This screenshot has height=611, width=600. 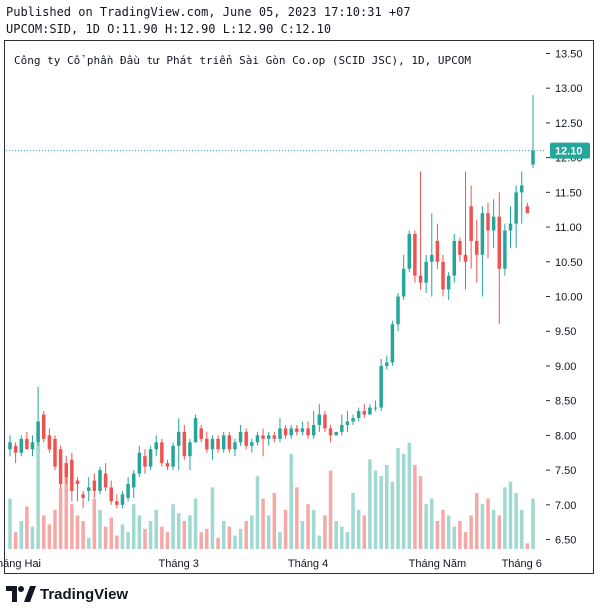 What do you see at coordinates (308, 564) in the screenshot?
I see `x-tick-label: Tháng 4` at bounding box center [308, 564].